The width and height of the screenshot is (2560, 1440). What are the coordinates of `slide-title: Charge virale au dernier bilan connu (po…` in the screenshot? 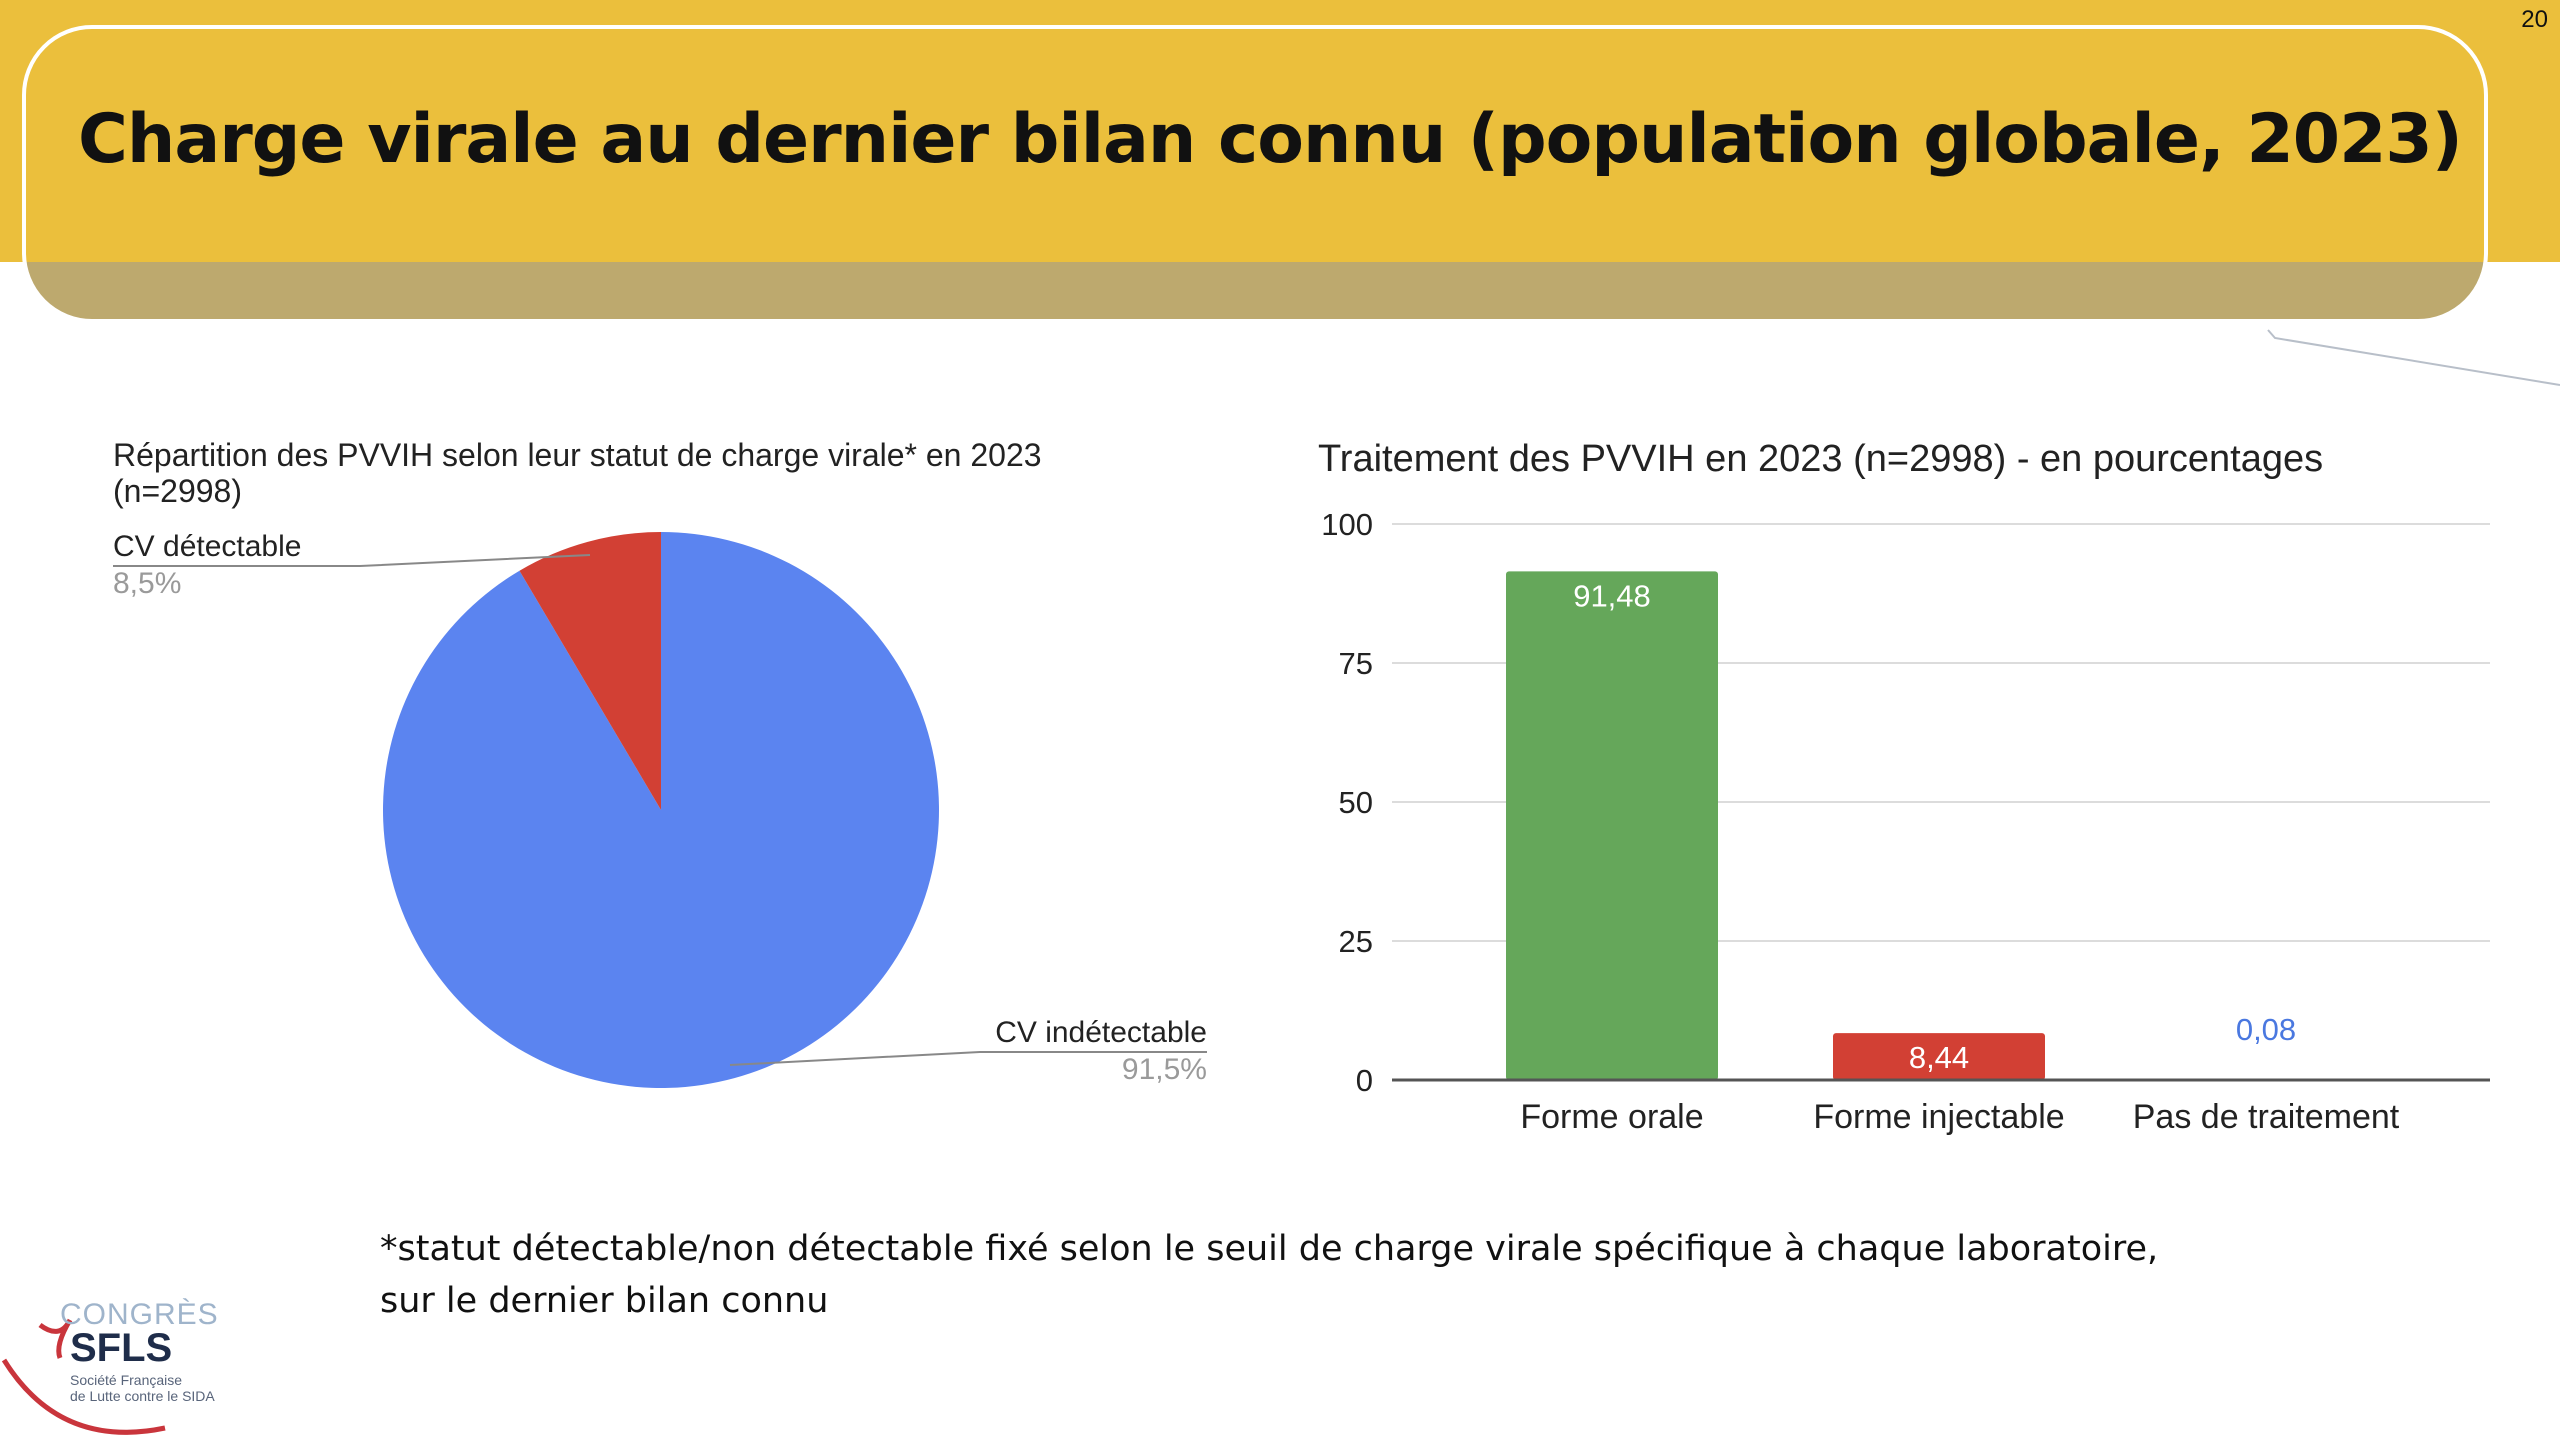 It's located at (1270, 139).